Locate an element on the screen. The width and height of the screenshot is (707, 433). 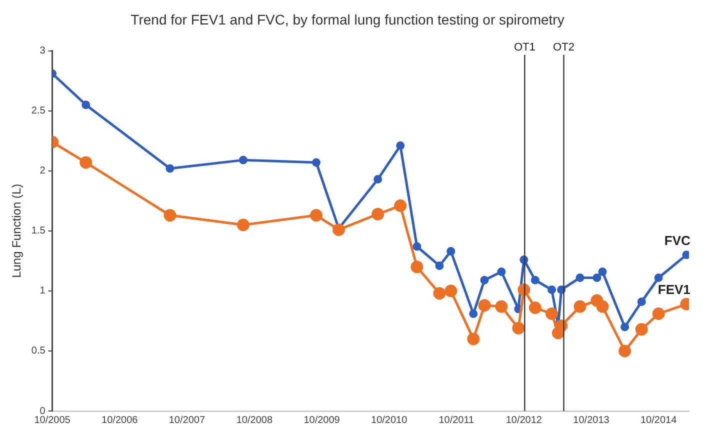
y-tick-label: 3 is located at coordinates (43, 51).